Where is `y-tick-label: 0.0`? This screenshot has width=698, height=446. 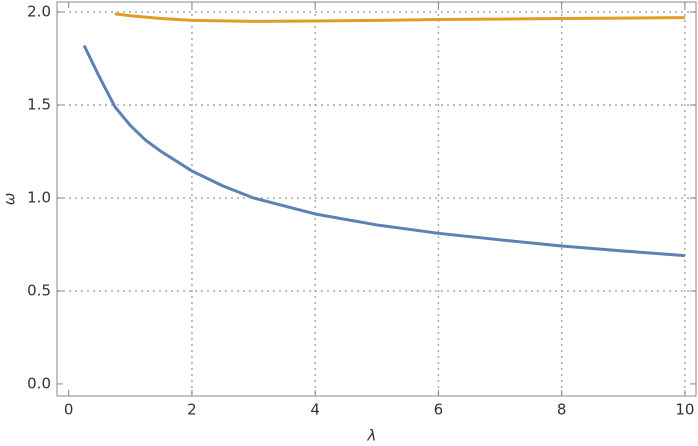 y-tick-label: 0.0 is located at coordinates (39, 383).